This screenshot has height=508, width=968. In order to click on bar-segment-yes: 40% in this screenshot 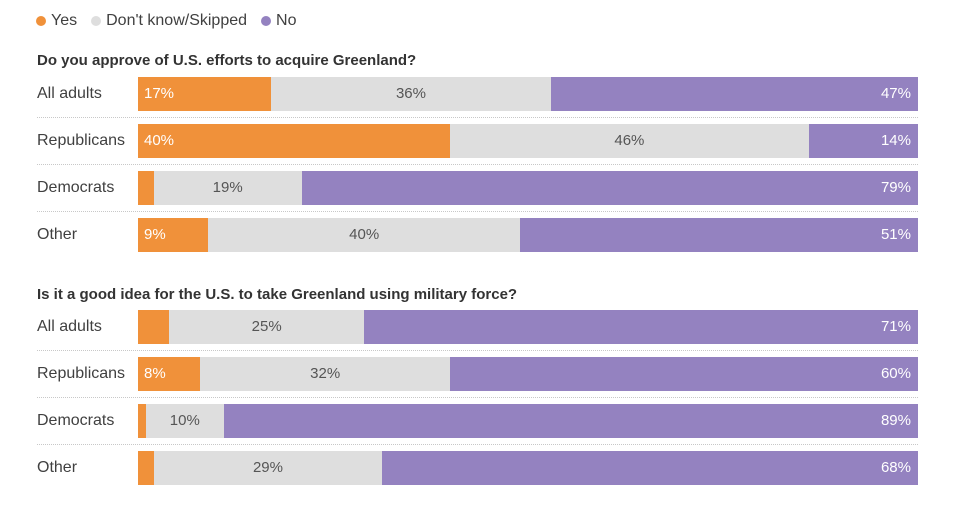, I will do `click(294, 141)`.